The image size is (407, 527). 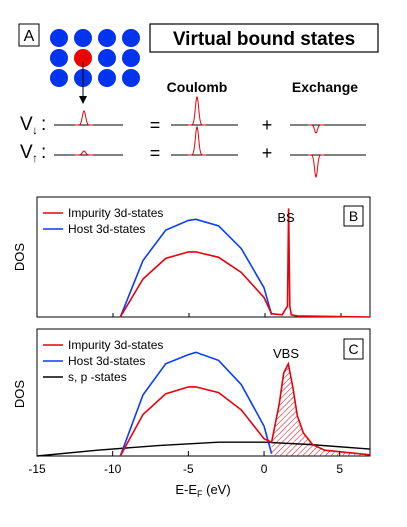 What do you see at coordinates (196, 404) in the screenshot?
I see `panel-c-host-curve` at bounding box center [196, 404].